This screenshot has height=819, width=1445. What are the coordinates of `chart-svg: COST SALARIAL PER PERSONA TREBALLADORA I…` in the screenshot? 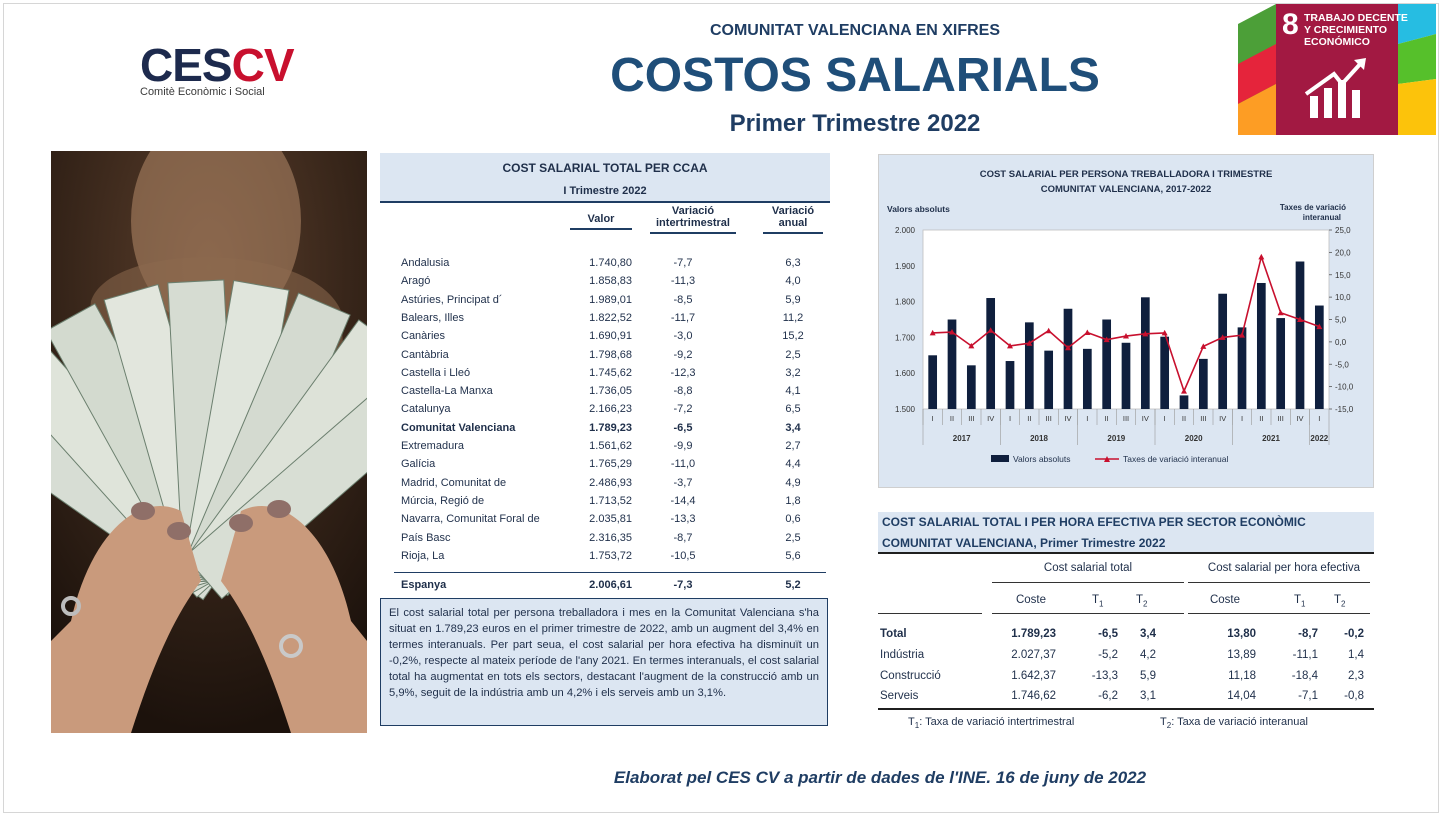 It's located at (1120, 316).